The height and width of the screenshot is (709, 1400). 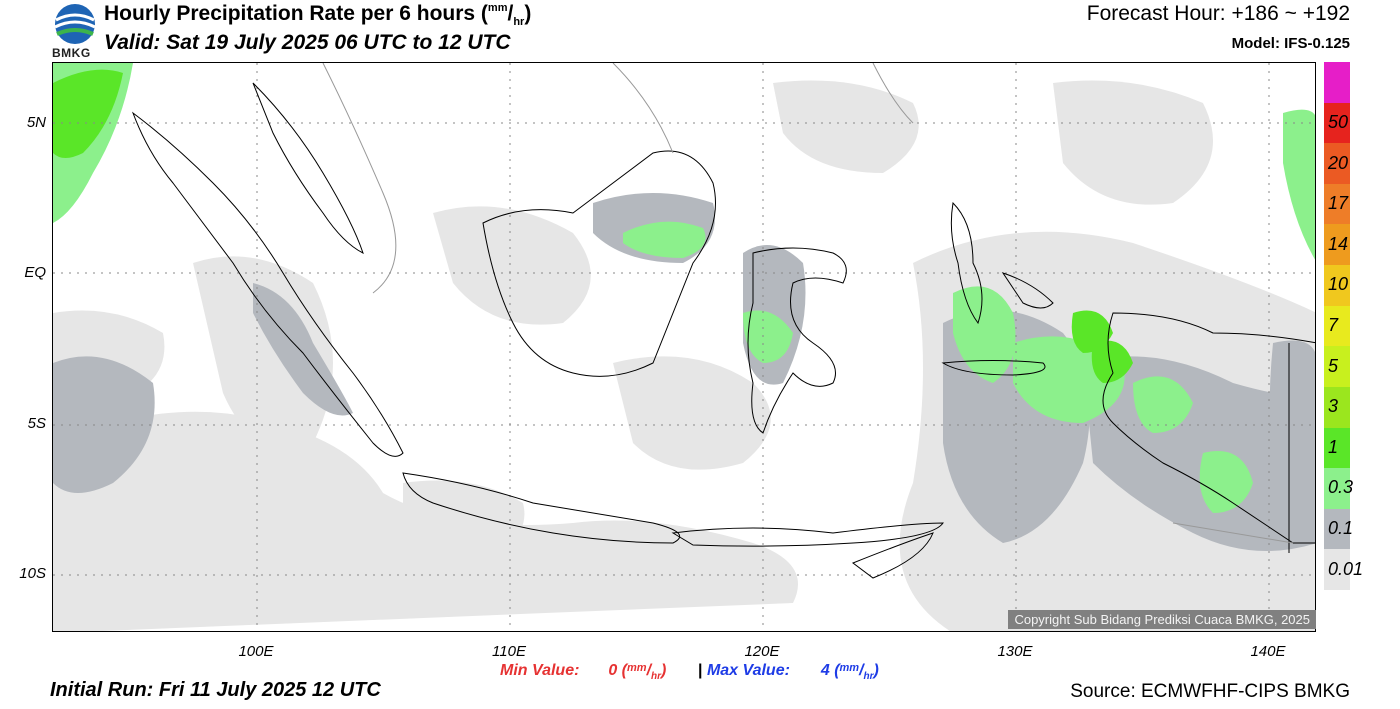 What do you see at coordinates (1333, 446) in the screenshot?
I see `colorbar-label: 1` at bounding box center [1333, 446].